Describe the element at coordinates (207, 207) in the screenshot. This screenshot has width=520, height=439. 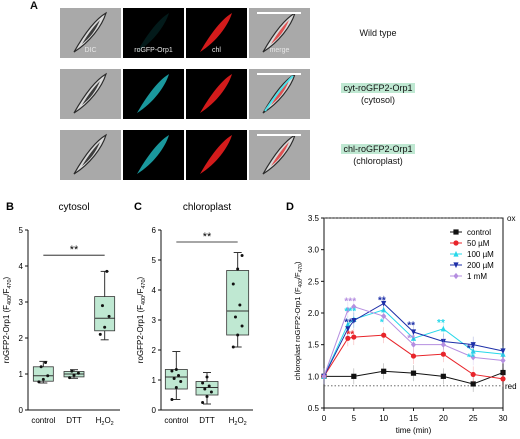
I see `chart-title: chloroplast` at that location.